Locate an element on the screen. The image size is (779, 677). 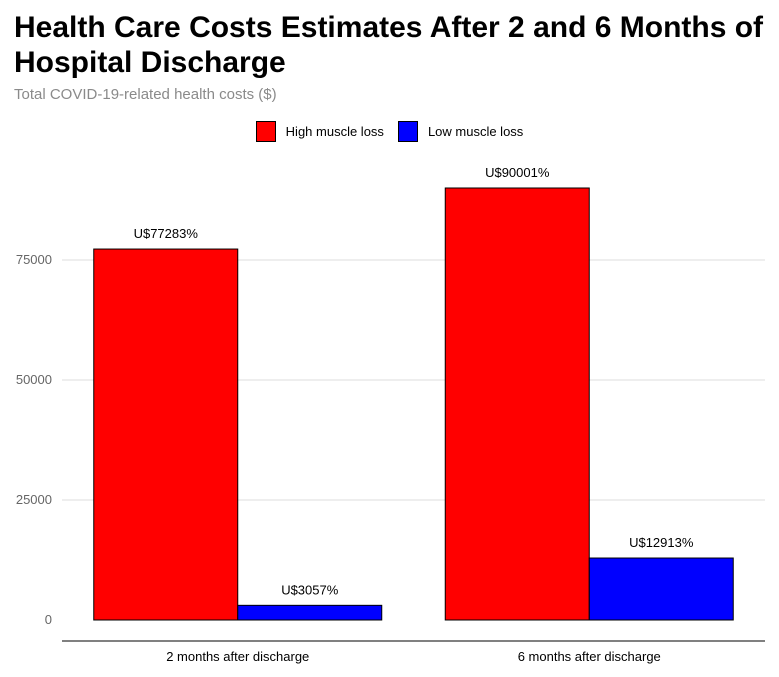
y-tick-label: 25000 is located at coordinates (34, 499).